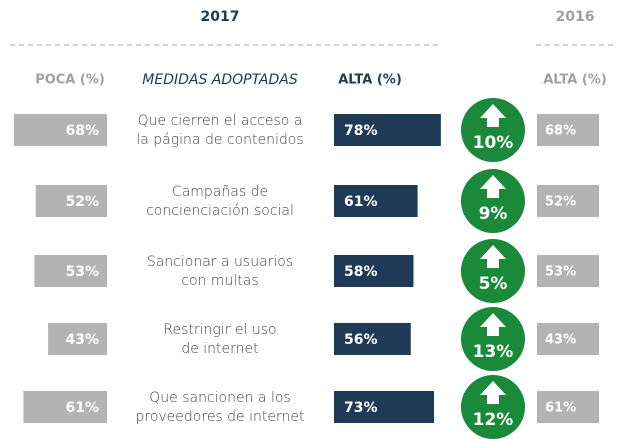 The height and width of the screenshot is (439, 628). I want to click on header-low: POCA (%), so click(70, 80).